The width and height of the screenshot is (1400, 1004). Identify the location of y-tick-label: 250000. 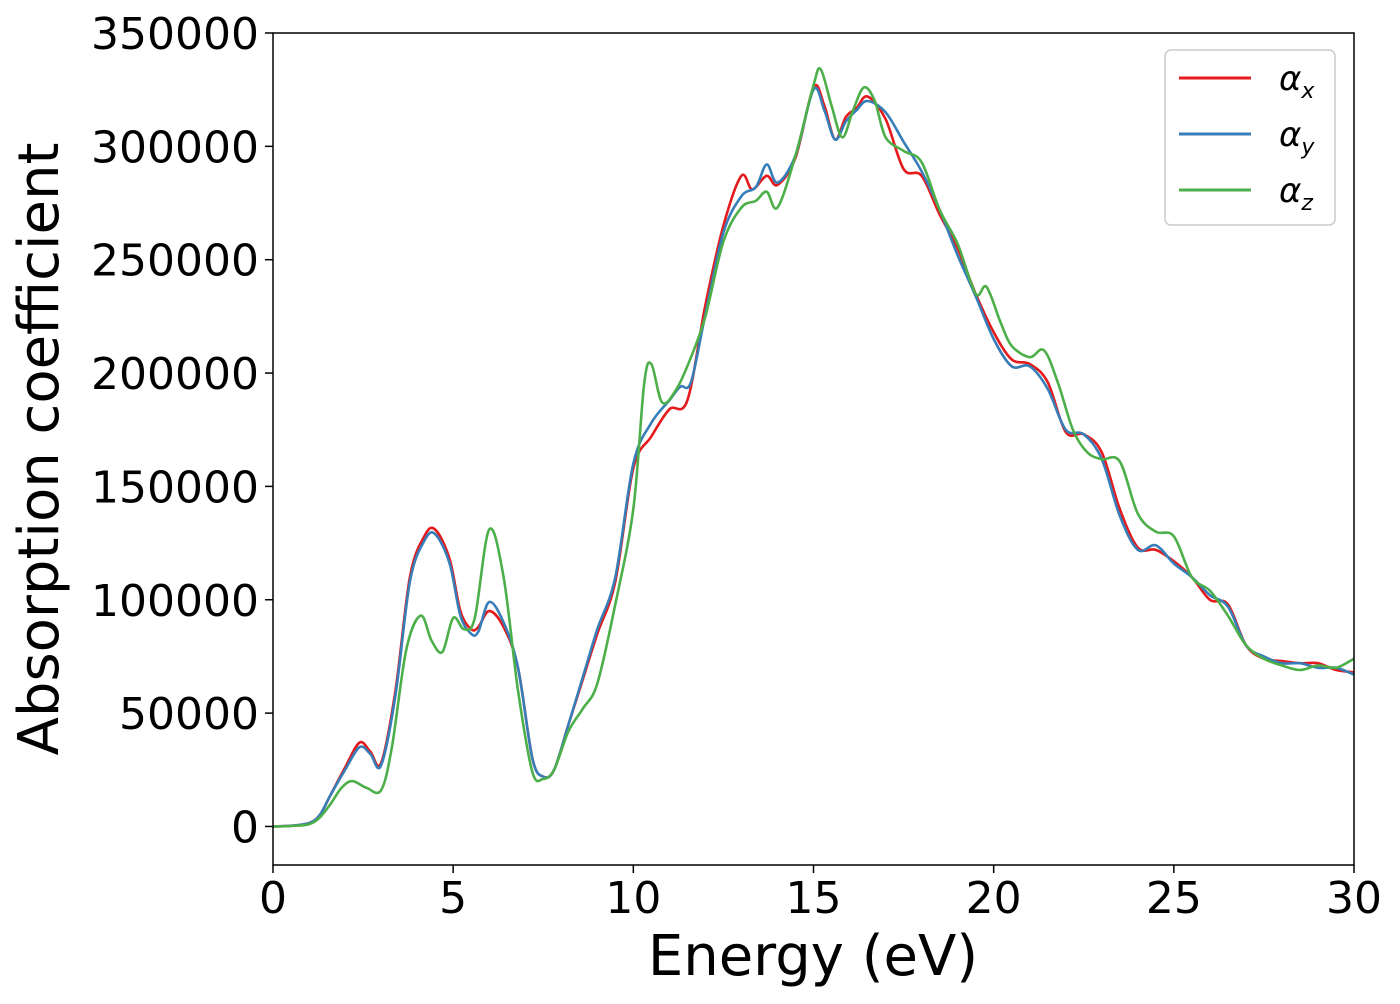
(175, 261).